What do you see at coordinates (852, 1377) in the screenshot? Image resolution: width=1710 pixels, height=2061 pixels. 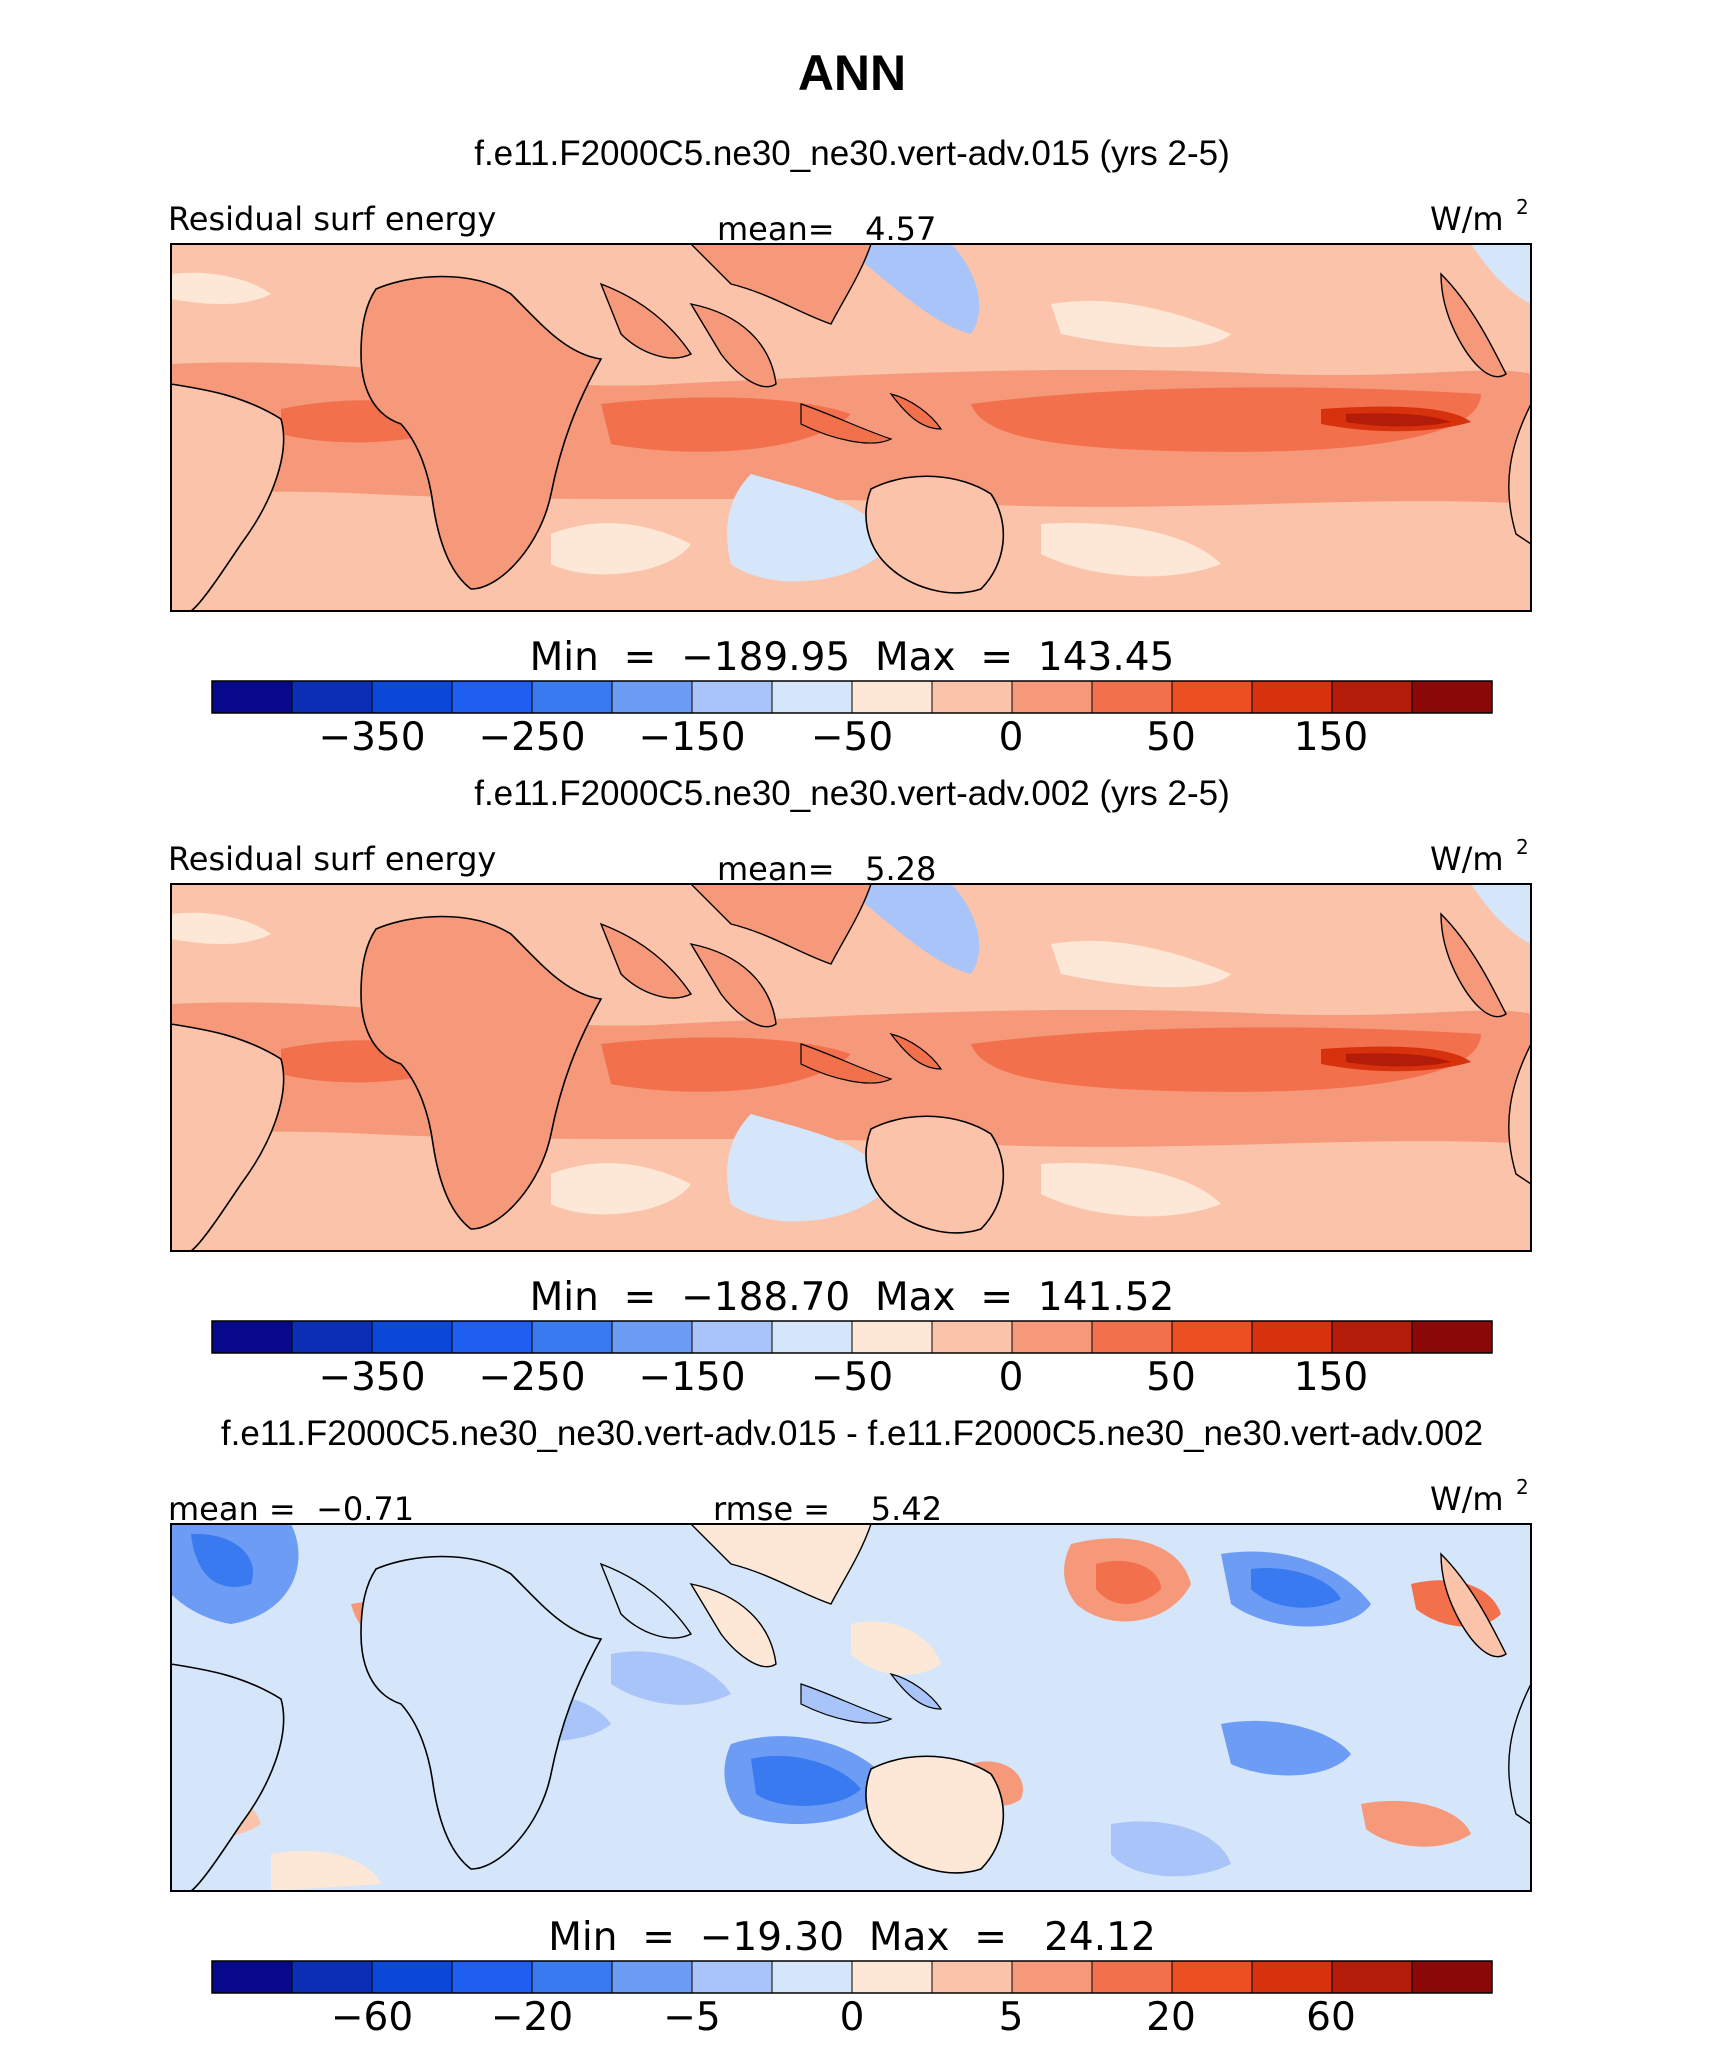 I see `panel-2-tick: −50` at bounding box center [852, 1377].